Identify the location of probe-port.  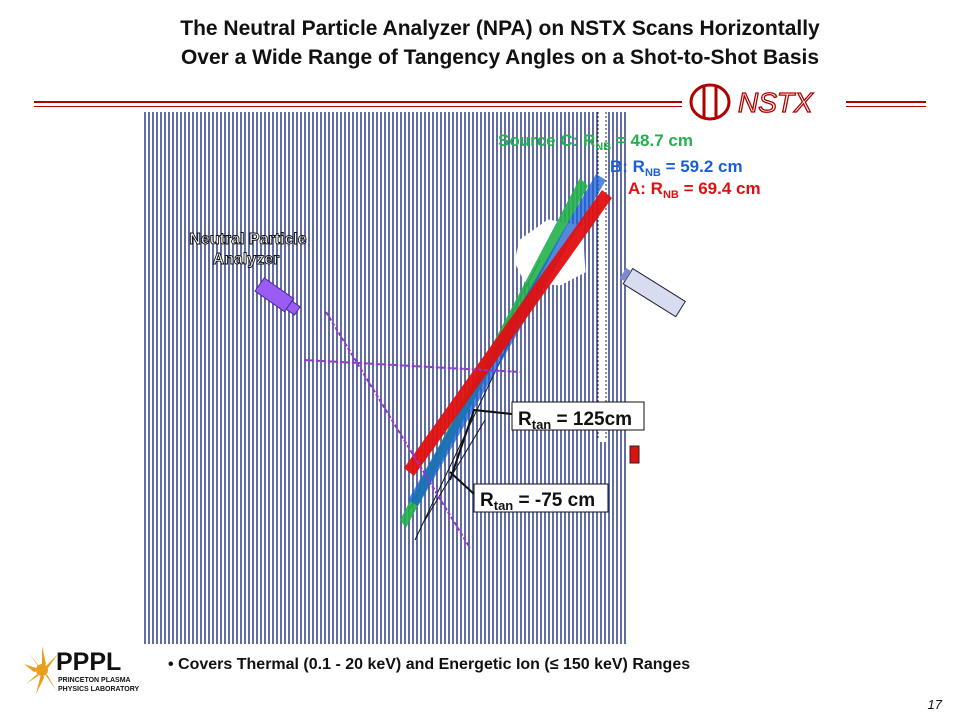
(652, 292).